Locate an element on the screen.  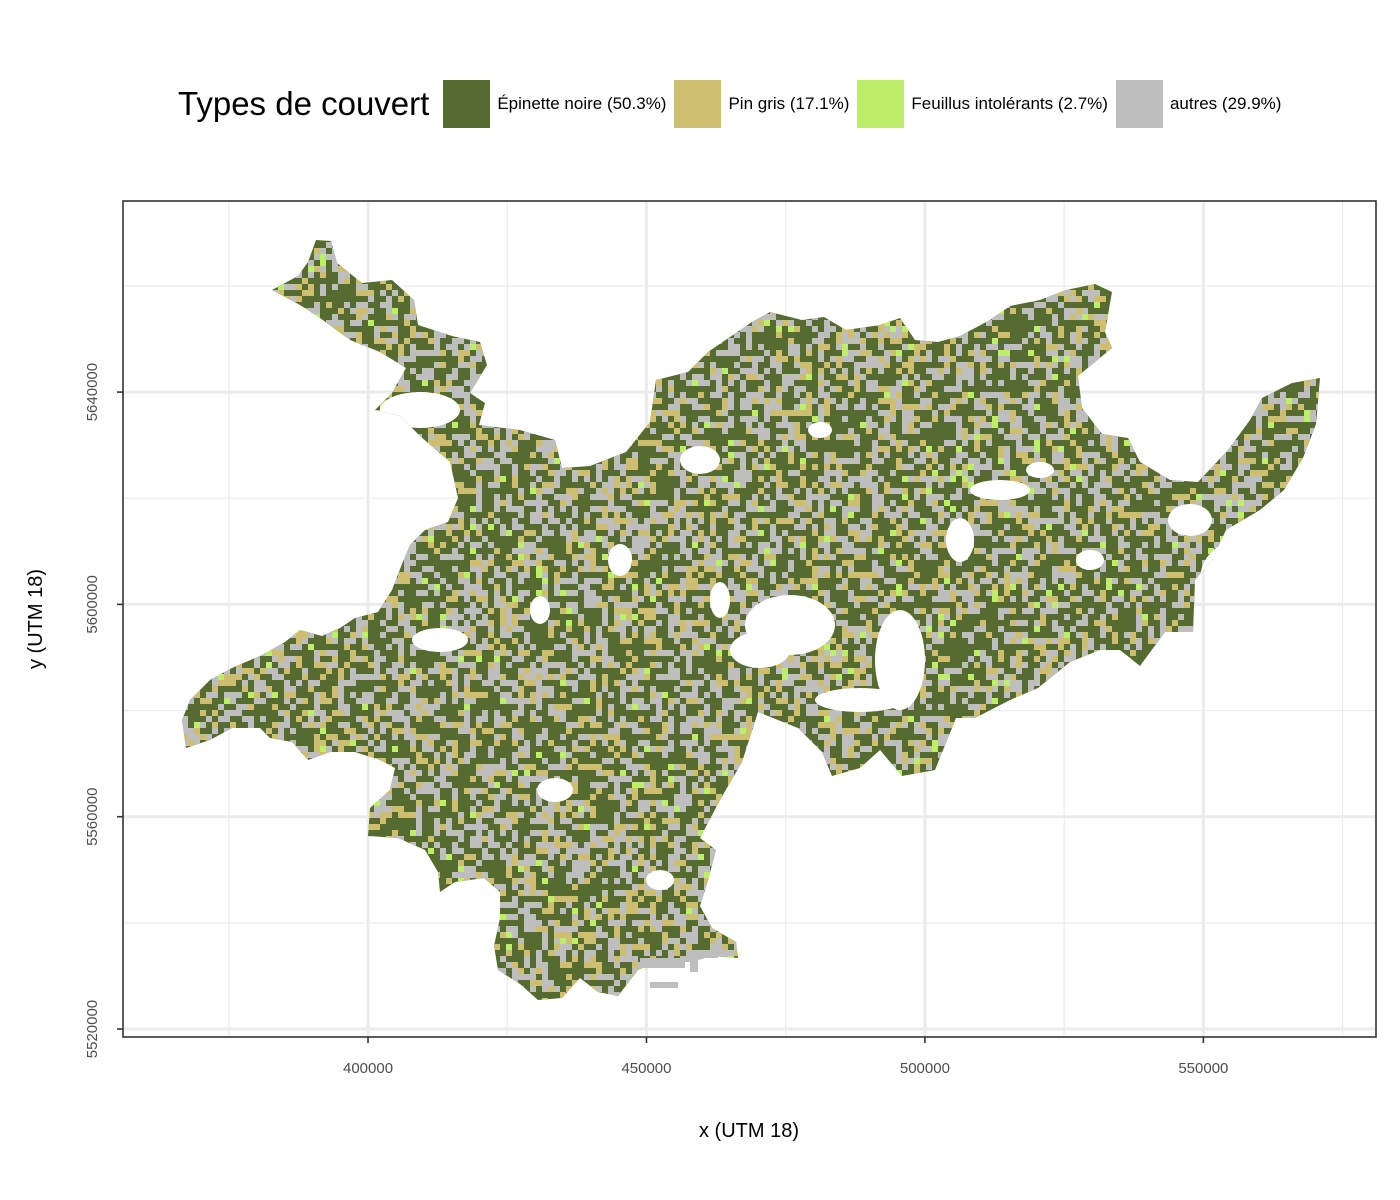
legend-title: Types de couvert is located at coordinates (304, 103).